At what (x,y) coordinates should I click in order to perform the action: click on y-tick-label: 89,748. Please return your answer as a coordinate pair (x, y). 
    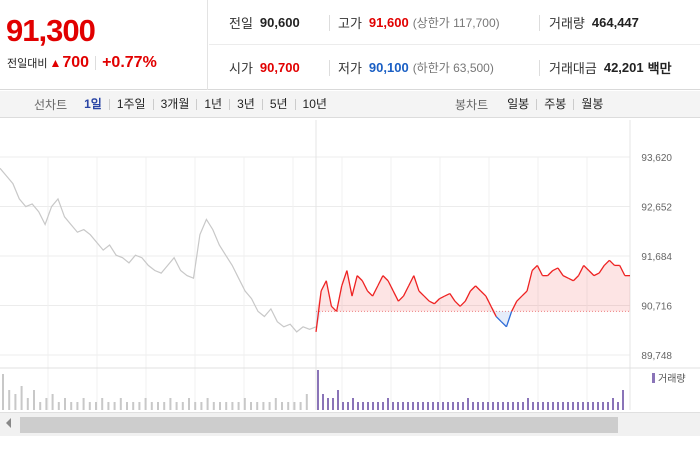
    Looking at the image, I should click on (656, 356).